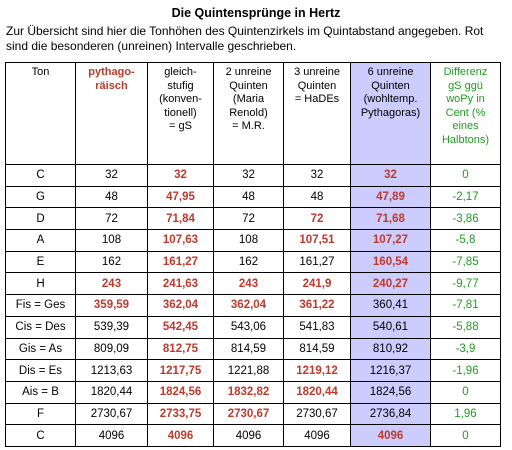 The width and height of the screenshot is (512, 450). What do you see at coordinates (317, 327) in the screenshot?
I see `table-cell: 541,83` at bounding box center [317, 327].